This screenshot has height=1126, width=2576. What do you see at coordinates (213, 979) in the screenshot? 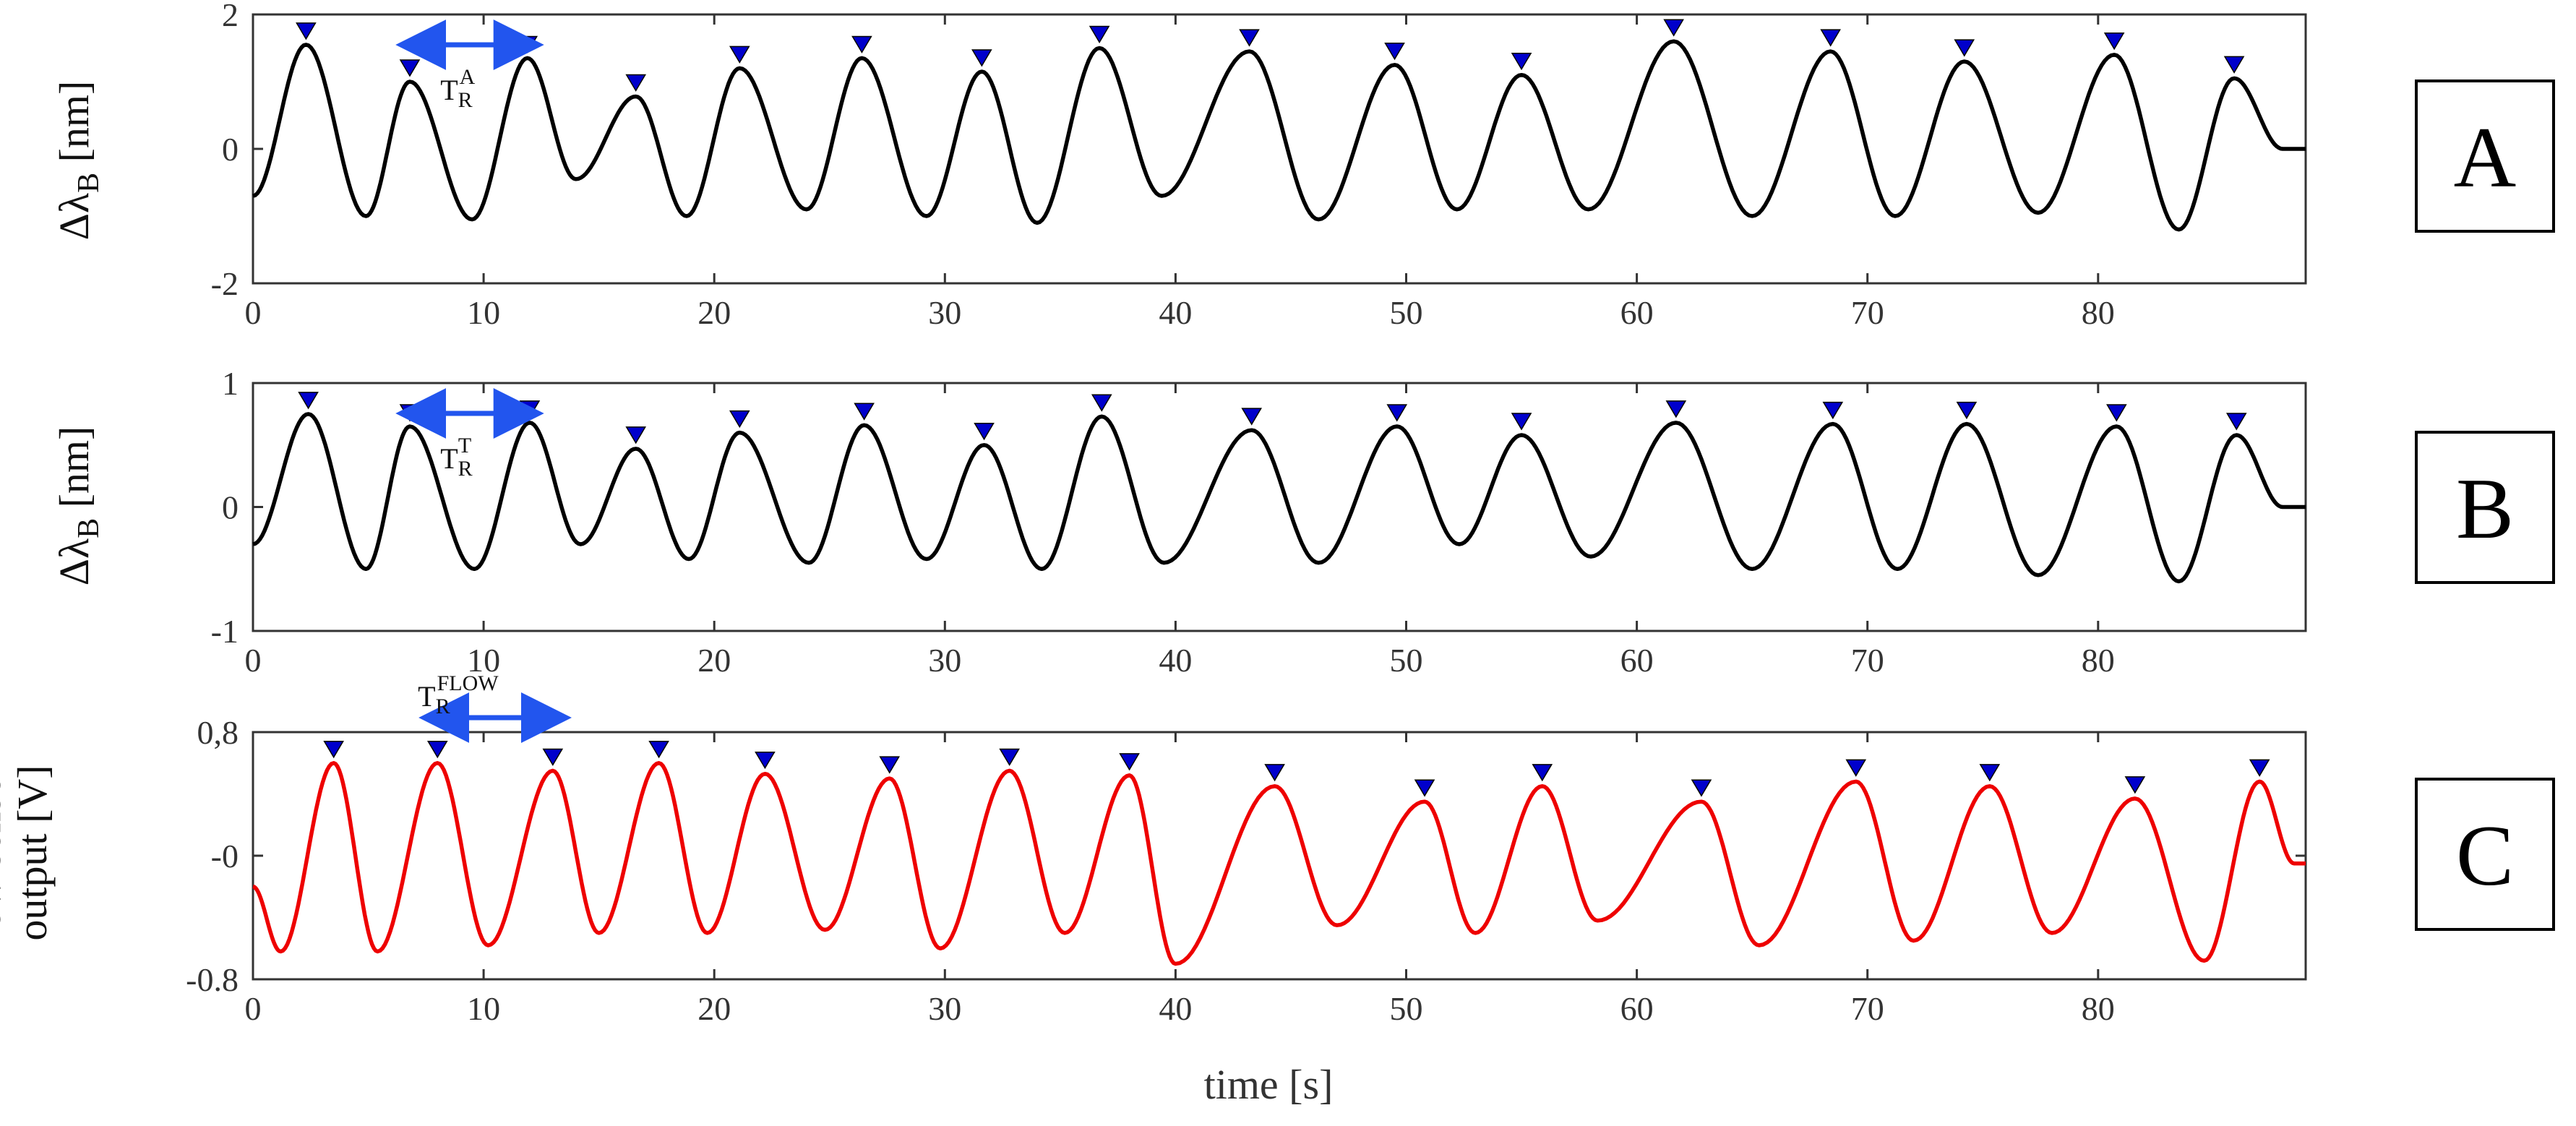
I see `y-tick-label: -0.8` at bounding box center [213, 979].